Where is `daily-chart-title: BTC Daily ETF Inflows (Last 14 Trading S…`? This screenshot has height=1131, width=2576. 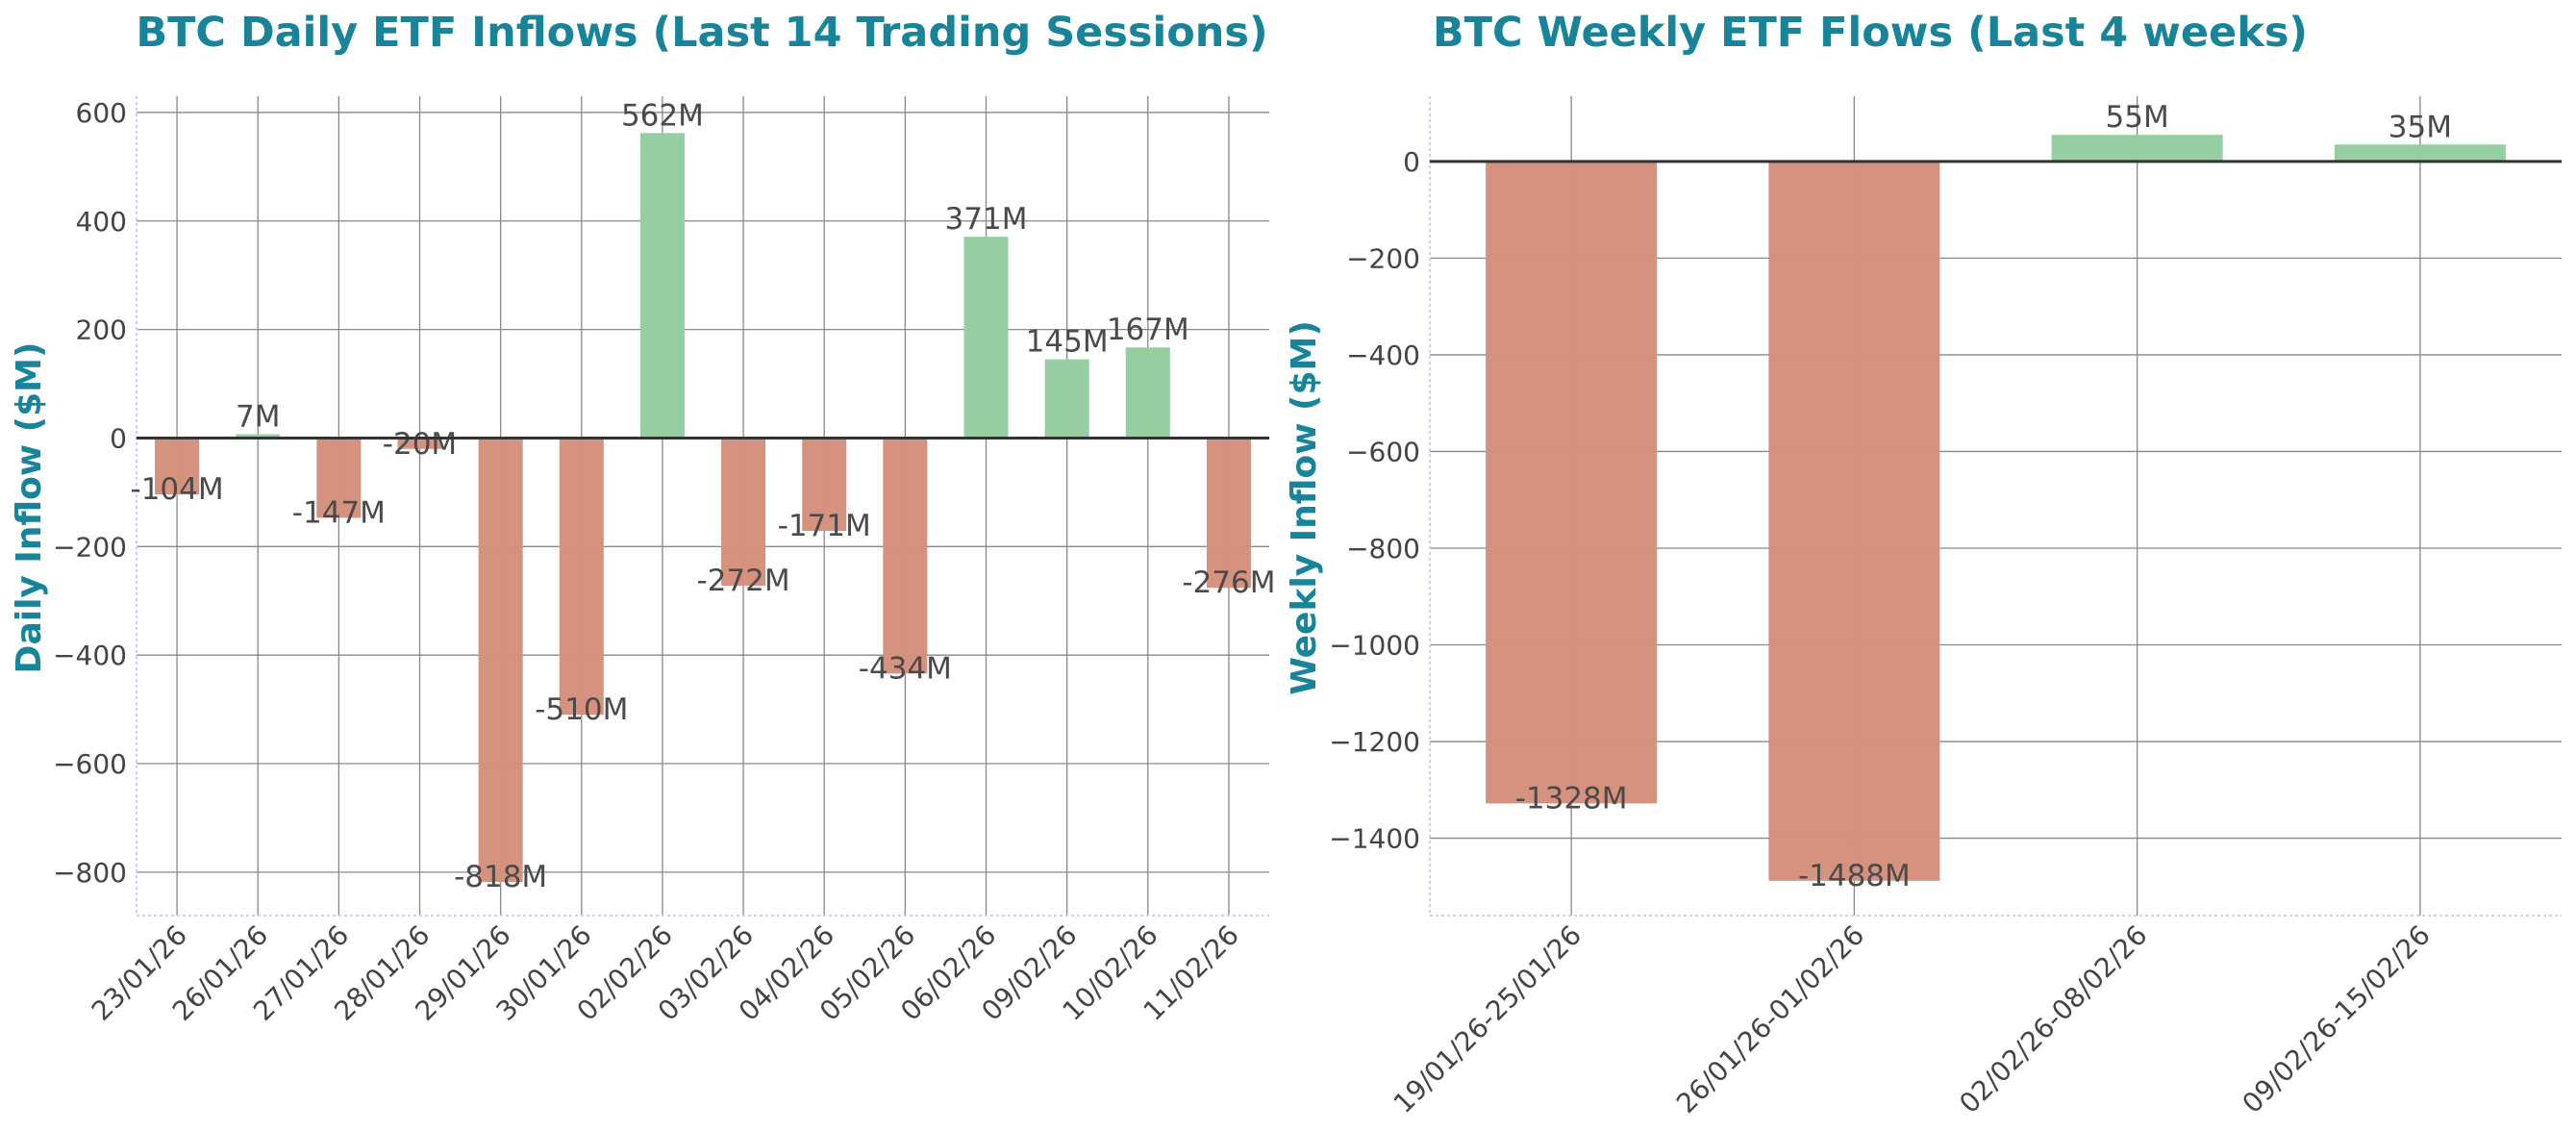
daily-chart-title: BTC Daily ETF Inflows (Last 14 Trading S… is located at coordinates (701, 33).